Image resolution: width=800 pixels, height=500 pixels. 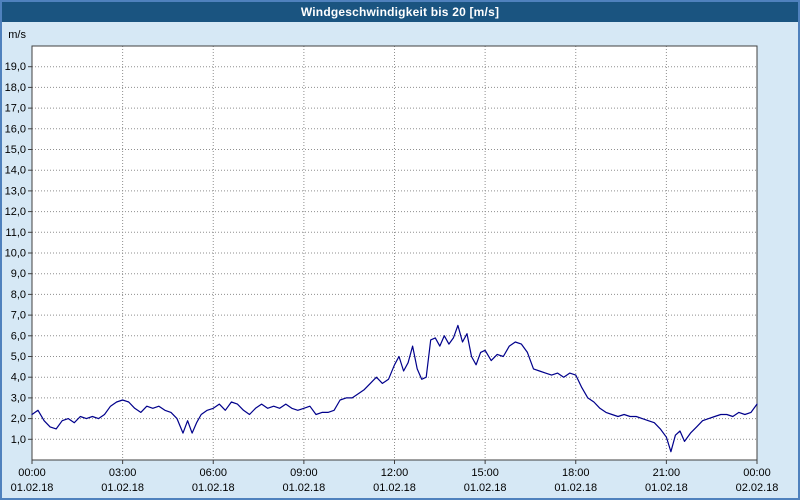 What do you see at coordinates (395, 473) in the screenshot?
I see `x-tick-time-label: 12:00` at bounding box center [395, 473].